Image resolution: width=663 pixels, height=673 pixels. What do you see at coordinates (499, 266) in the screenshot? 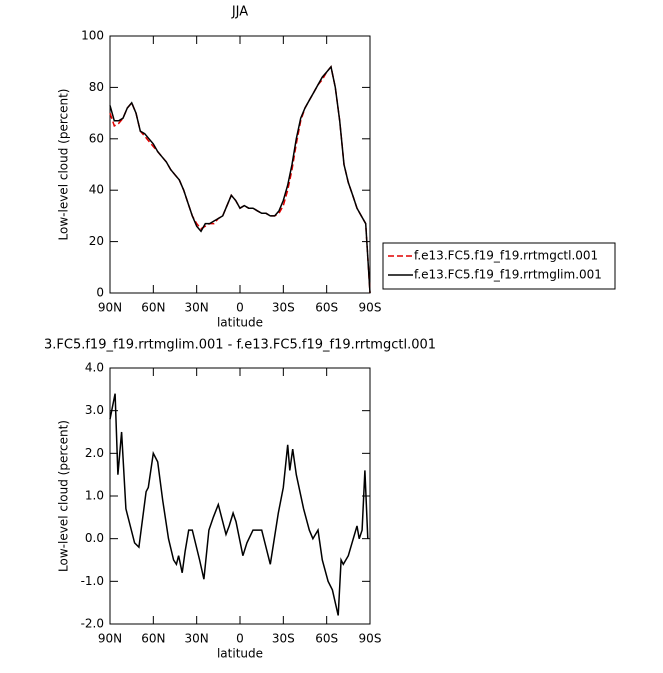
I see `legend-box` at bounding box center [499, 266].